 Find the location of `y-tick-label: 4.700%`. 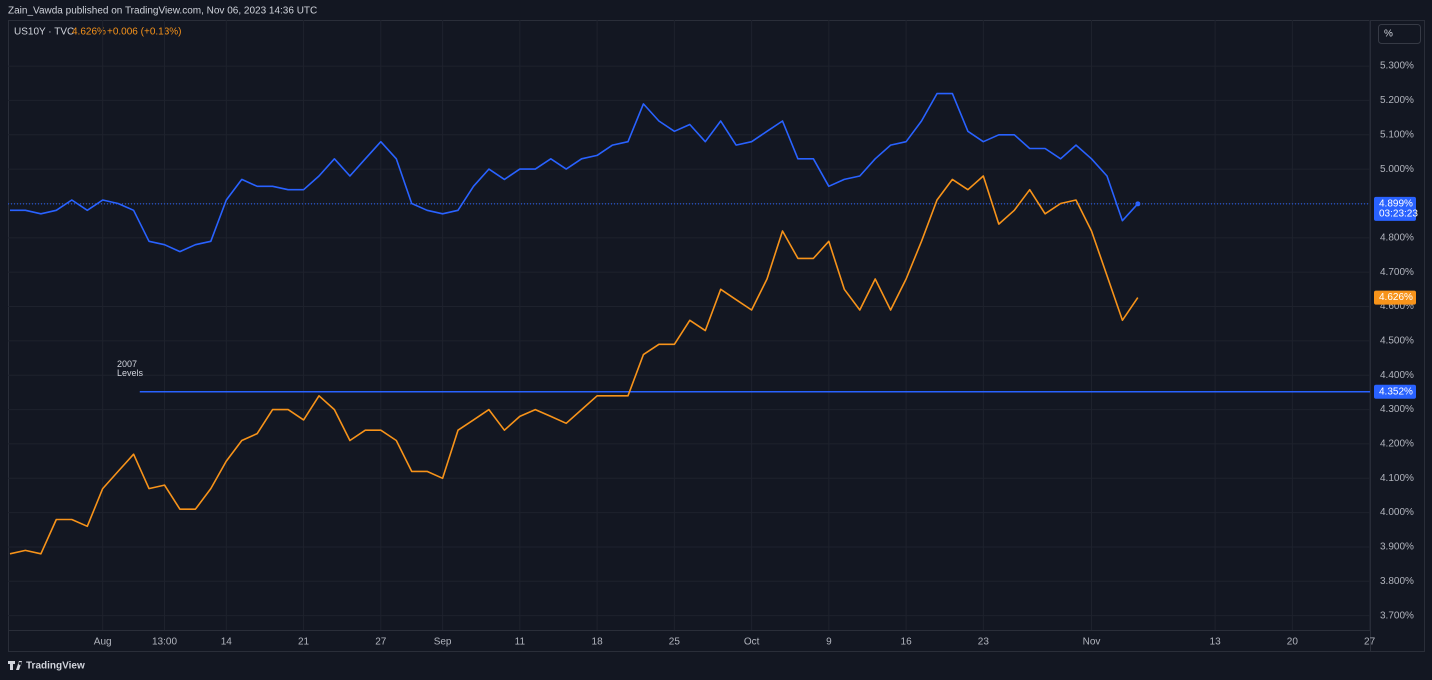

y-tick-label: 4.700% is located at coordinates (1397, 272).